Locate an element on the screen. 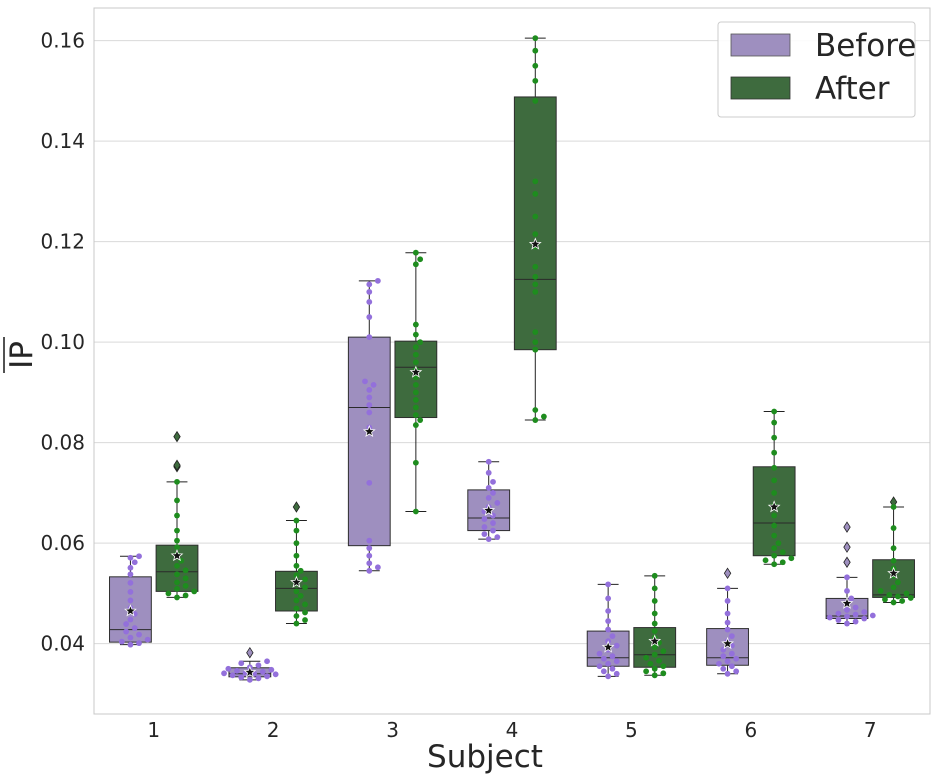 The height and width of the screenshot is (784, 937). y-tick-label-0.04: 0.04 is located at coordinates (62, 644).